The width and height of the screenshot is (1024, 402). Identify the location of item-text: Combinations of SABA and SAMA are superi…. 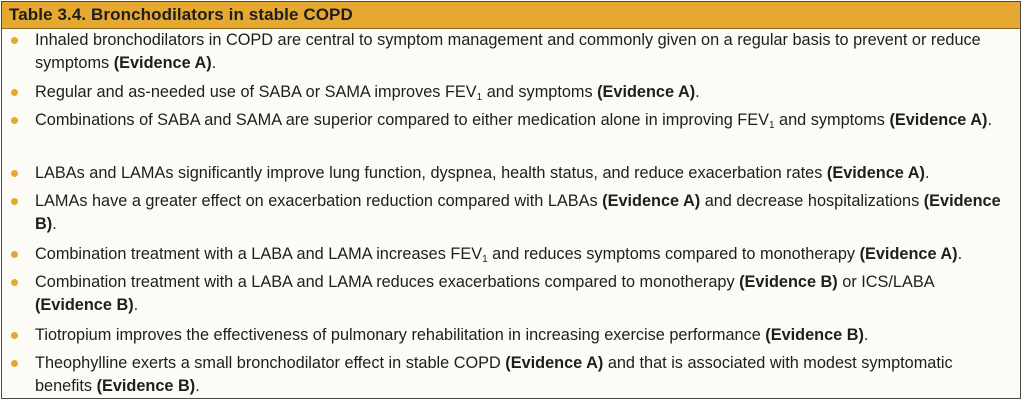
(513, 121).